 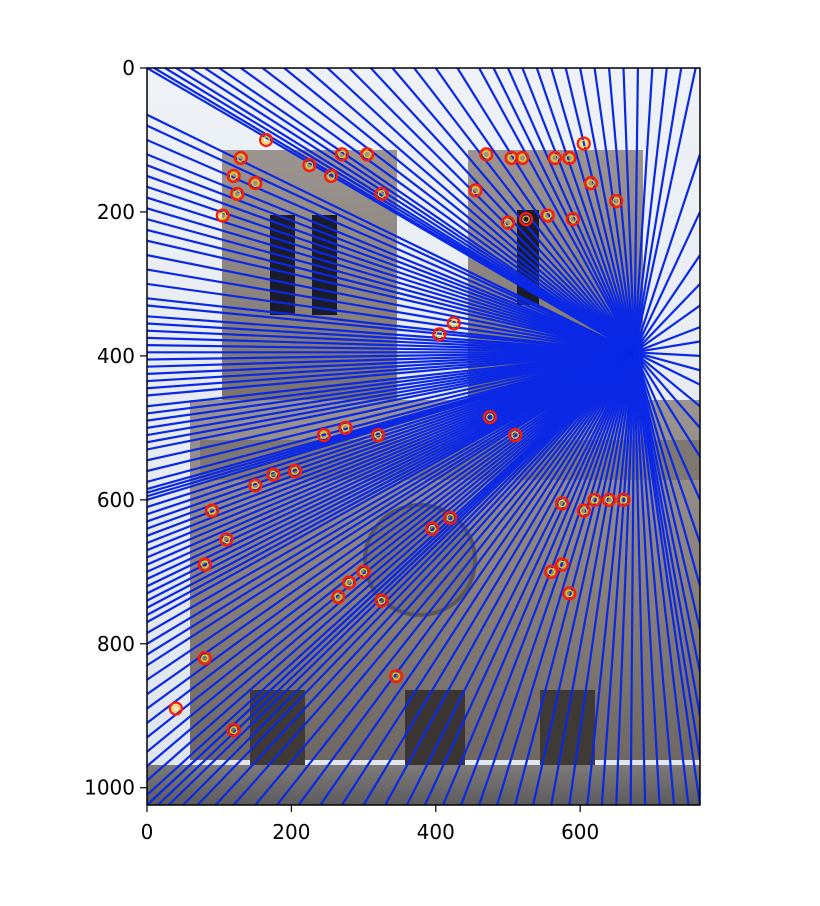 I want to click on y-tick-label: 400, so click(x=116, y=356).